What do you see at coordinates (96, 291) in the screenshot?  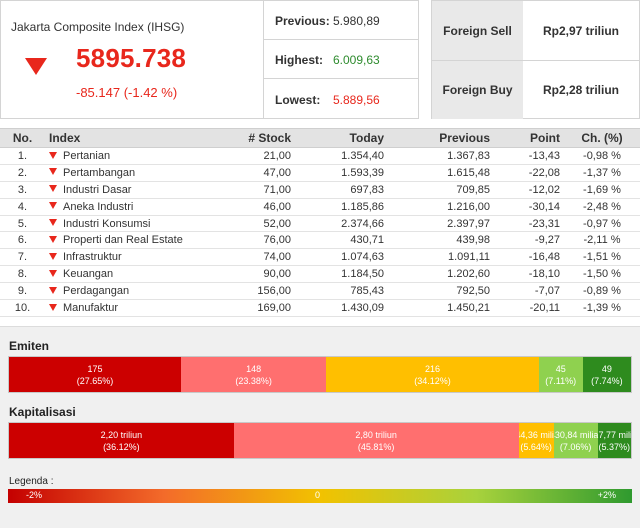 I see `index-name-label: Perdagangan` at bounding box center [96, 291].